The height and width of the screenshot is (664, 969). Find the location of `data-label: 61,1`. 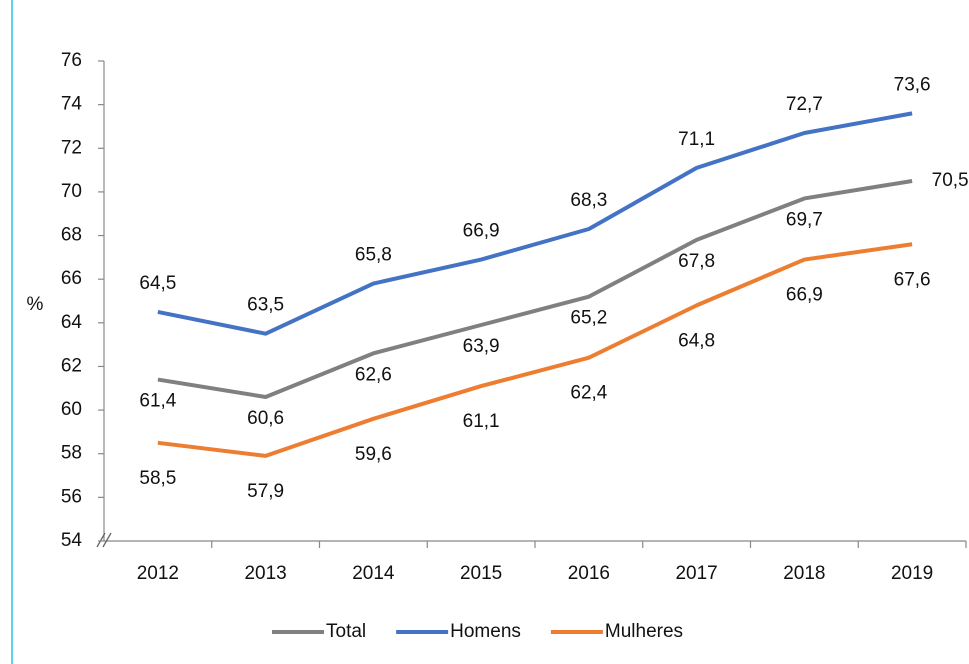

data-label: 61,1 is located at coordinates (481, 421).